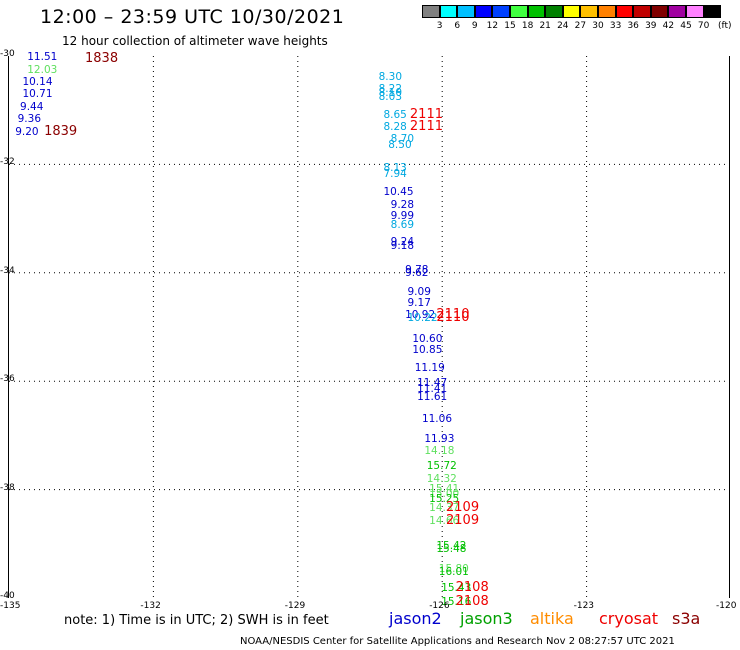 The height and width of the screenshot is (650, 740). What do you see at coordinates (686, 618) in the screenshot?
I see `satellite-legend-item: s3a` at bounding box center [686, 618].